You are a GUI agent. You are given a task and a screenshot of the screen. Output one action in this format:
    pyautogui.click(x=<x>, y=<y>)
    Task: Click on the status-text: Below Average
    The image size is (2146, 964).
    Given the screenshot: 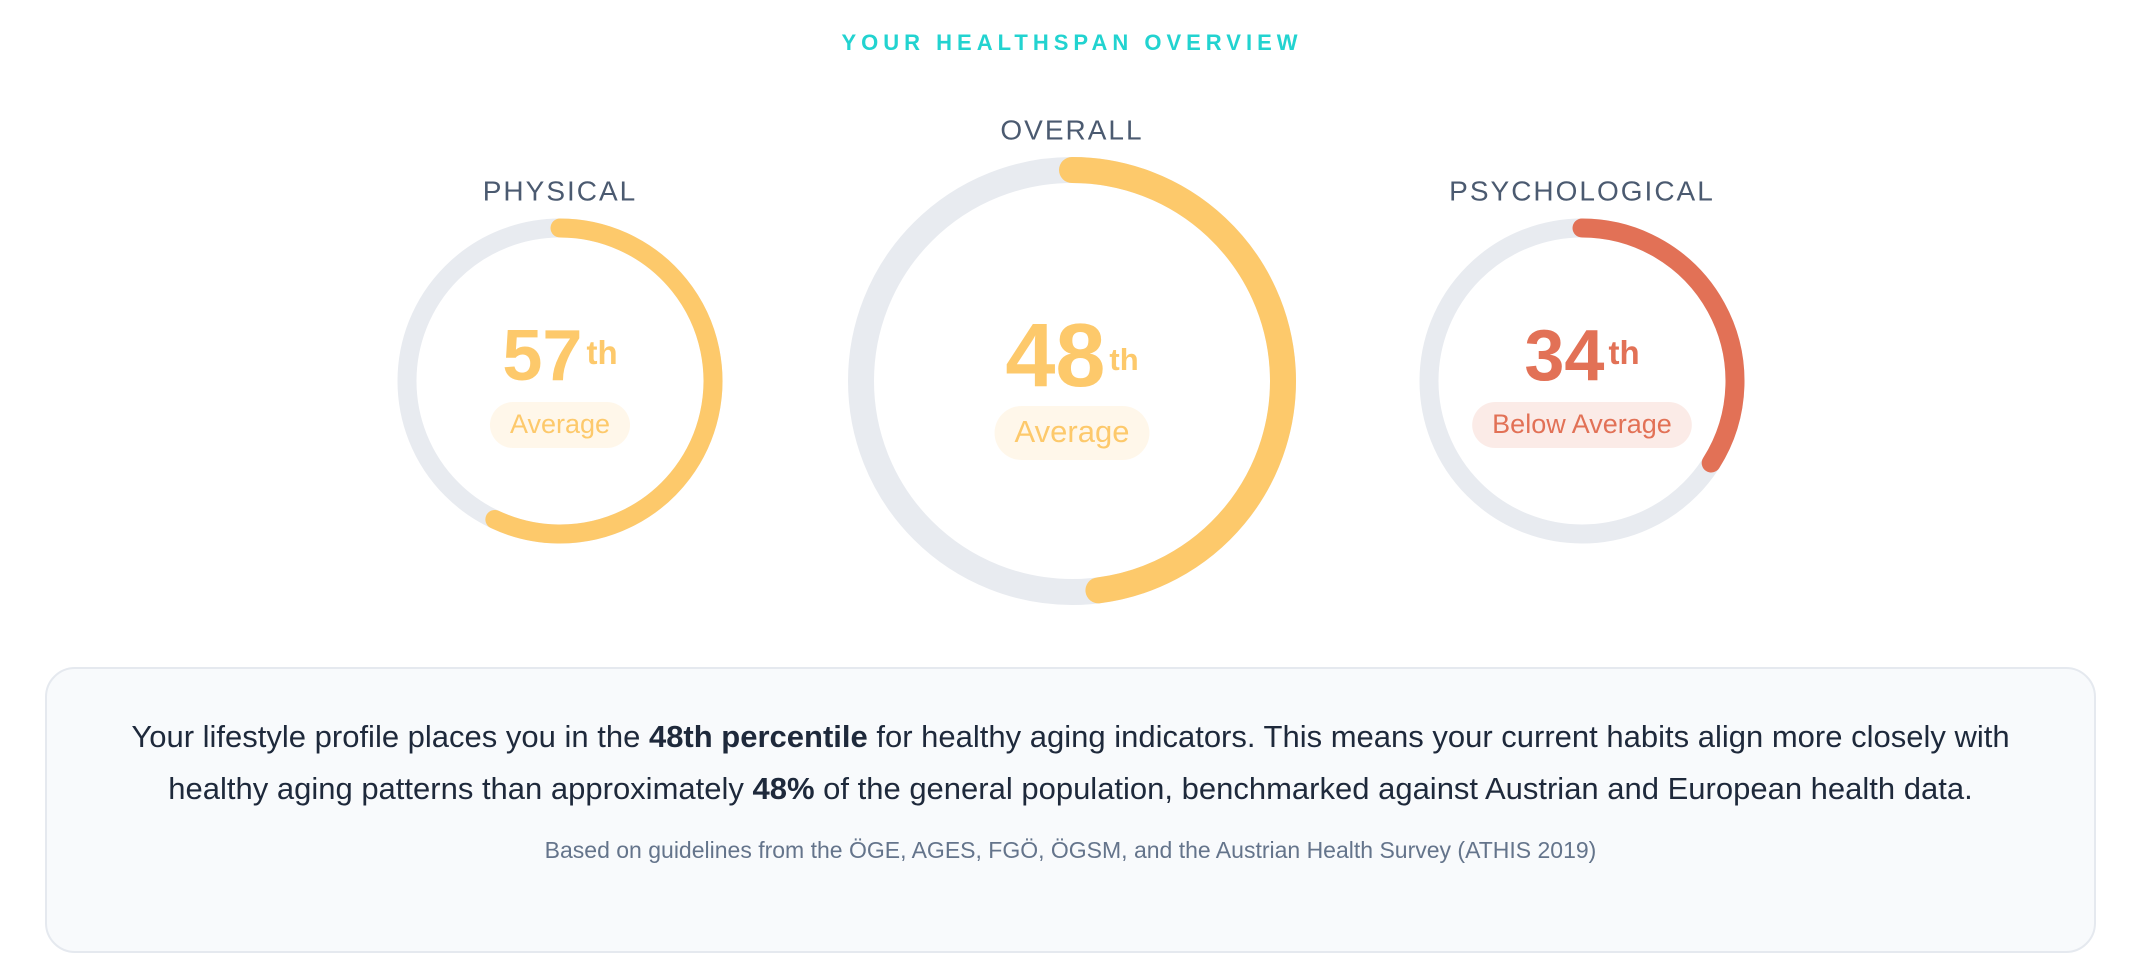 What is the action you would take?
    pyautogui.click(x=1582, y=424)
    